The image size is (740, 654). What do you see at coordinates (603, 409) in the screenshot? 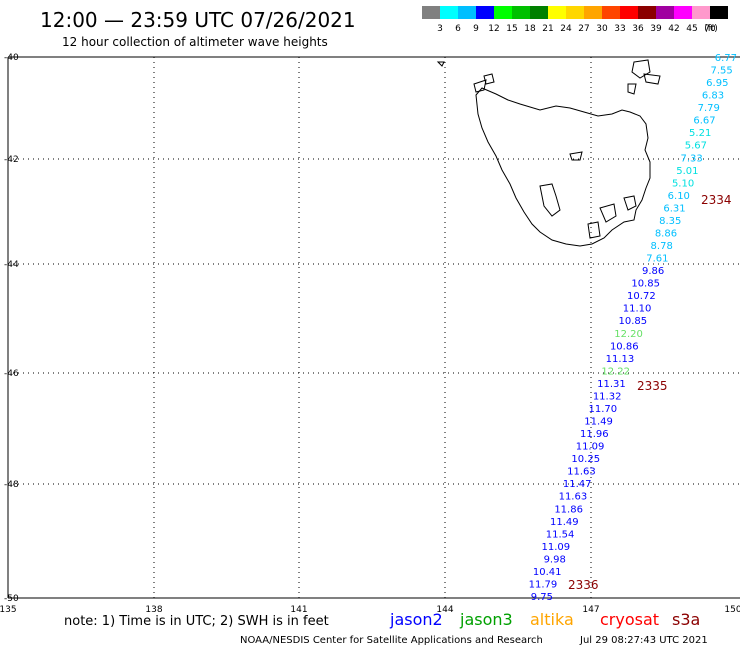
I see `wave-height-label: 11.70` at bounding box center [603, 409].